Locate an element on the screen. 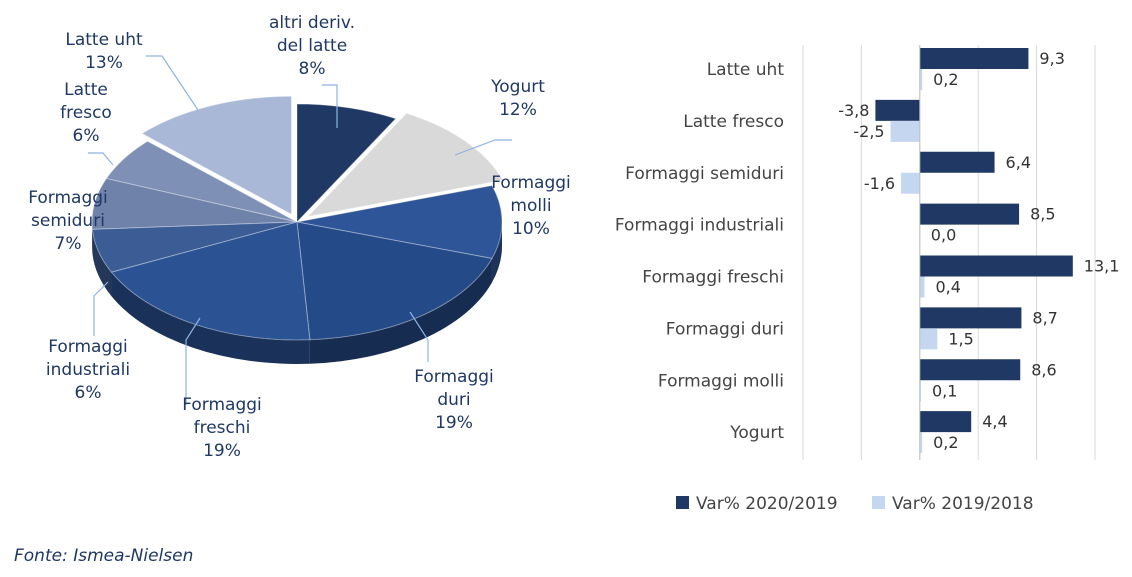 The image size is (1132, 577). category-label: Formaggi industriali is located at coordinates (699, 226).